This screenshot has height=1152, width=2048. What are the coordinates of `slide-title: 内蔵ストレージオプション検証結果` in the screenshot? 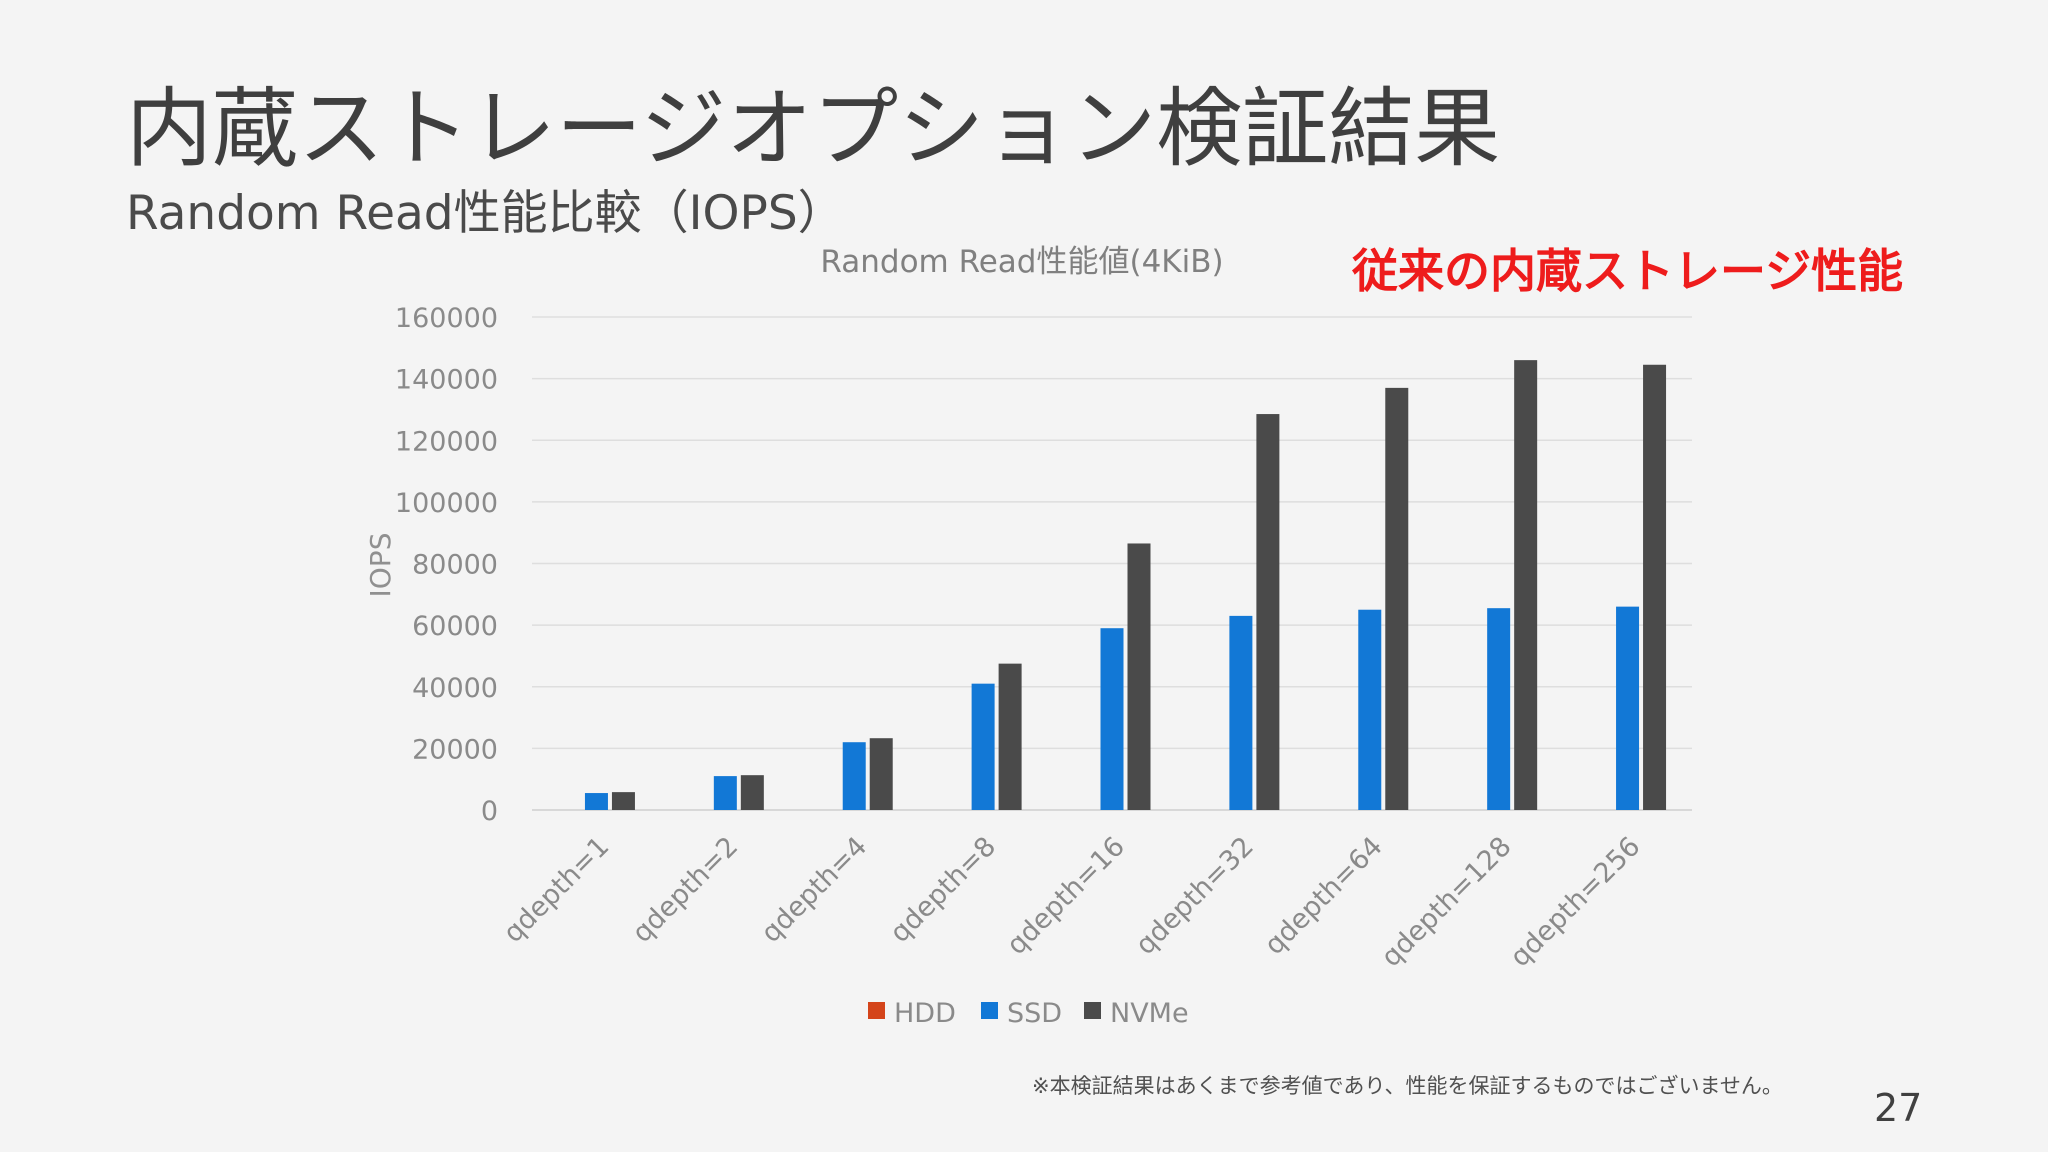 It's located at (813, 129).